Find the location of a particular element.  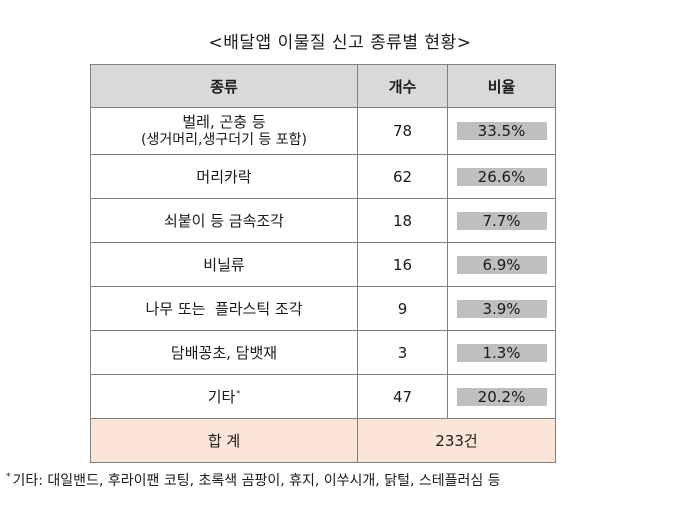

table-row: 머리카락 62 26.6% is located at coordinates (323, 176).